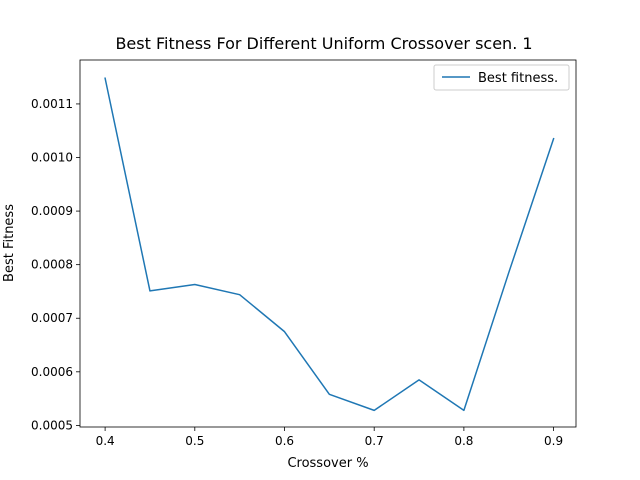  What do you see at coordinates (327, 463) in the screenshot?
I see `x-axis-label: Crossover %` at bounding box center [327, 463].